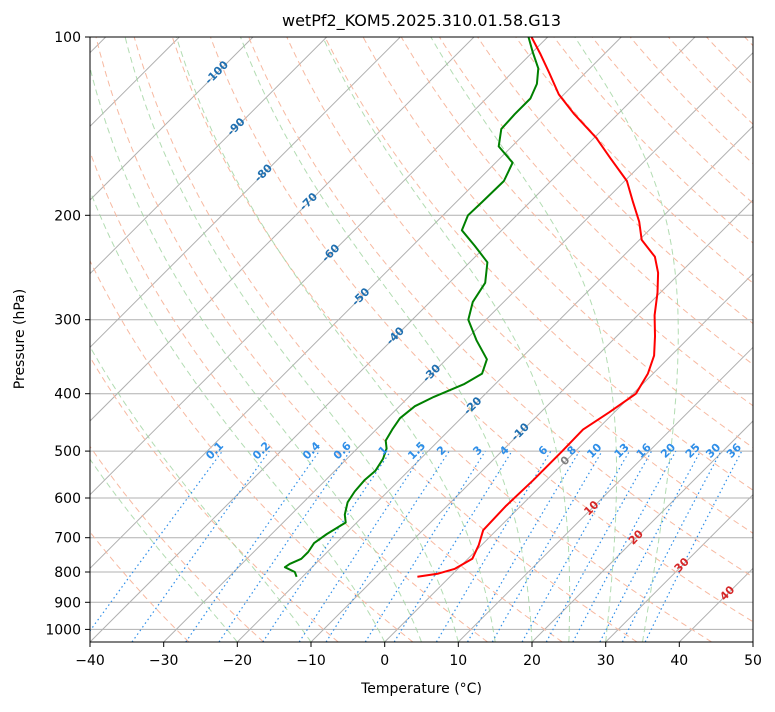 This screenshot has width=775, height=712. I want to click on y-tick-label: 500, so click(67, 452).